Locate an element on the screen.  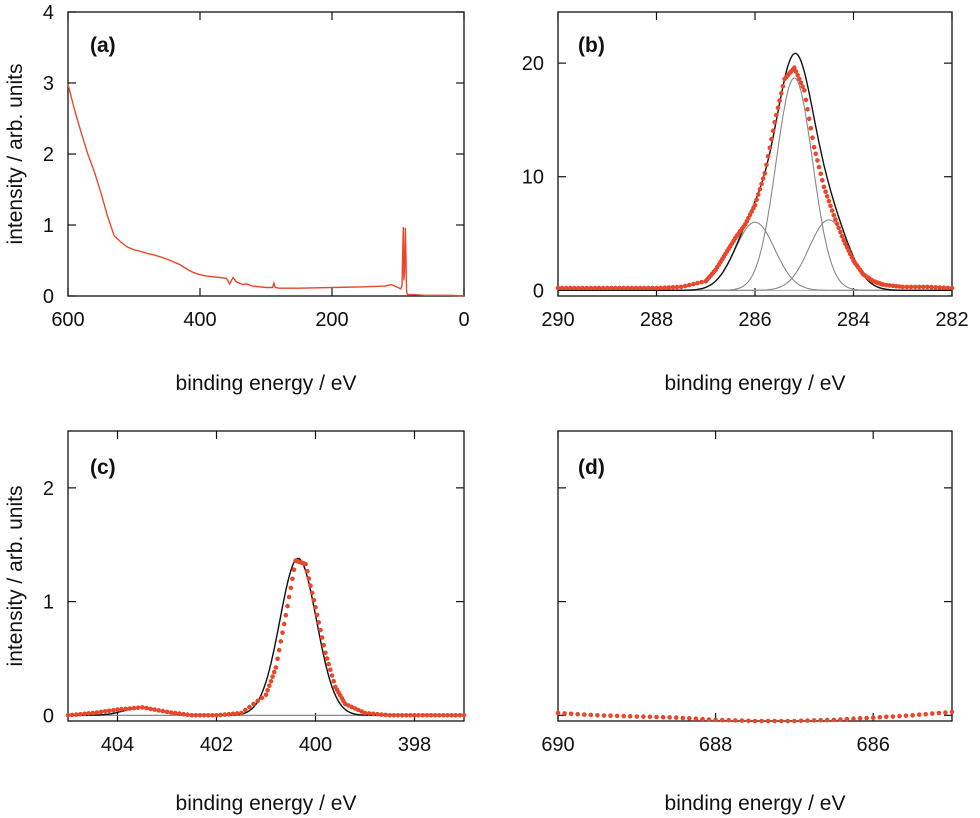
y-tick-label: 10 is located at coordinates (533, 178).